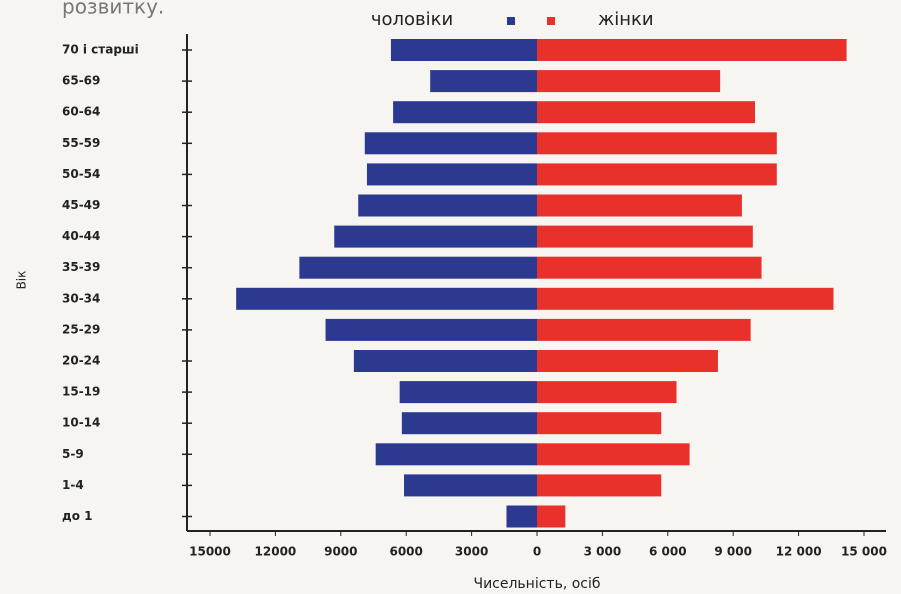  Describe the element at coordinates (81, 267) in the screenshot. I see `y-tick-label: 35-39` at that location.